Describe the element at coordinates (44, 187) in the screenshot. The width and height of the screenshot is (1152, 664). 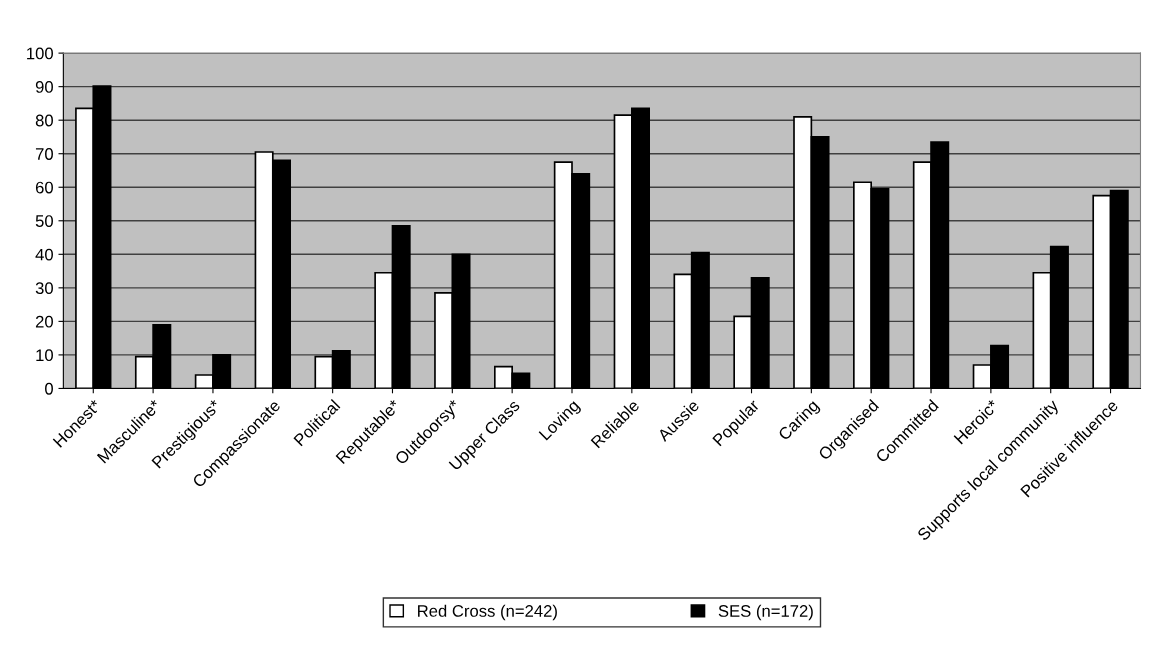
I see `y-tick-label: 60` at that location.